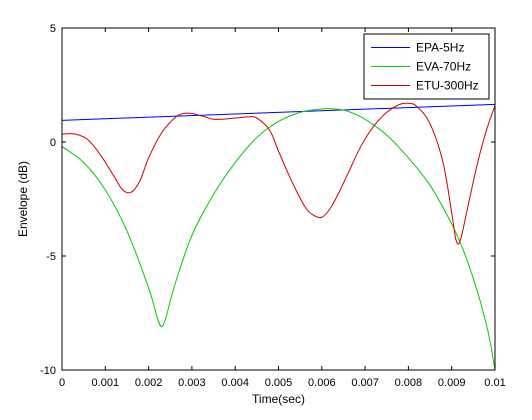 The height and width of the screenshot is (420, 532). Describe the element at coordinates (494, 383) in the screenshot. I see `x-tick-label: 0.01` at that location.